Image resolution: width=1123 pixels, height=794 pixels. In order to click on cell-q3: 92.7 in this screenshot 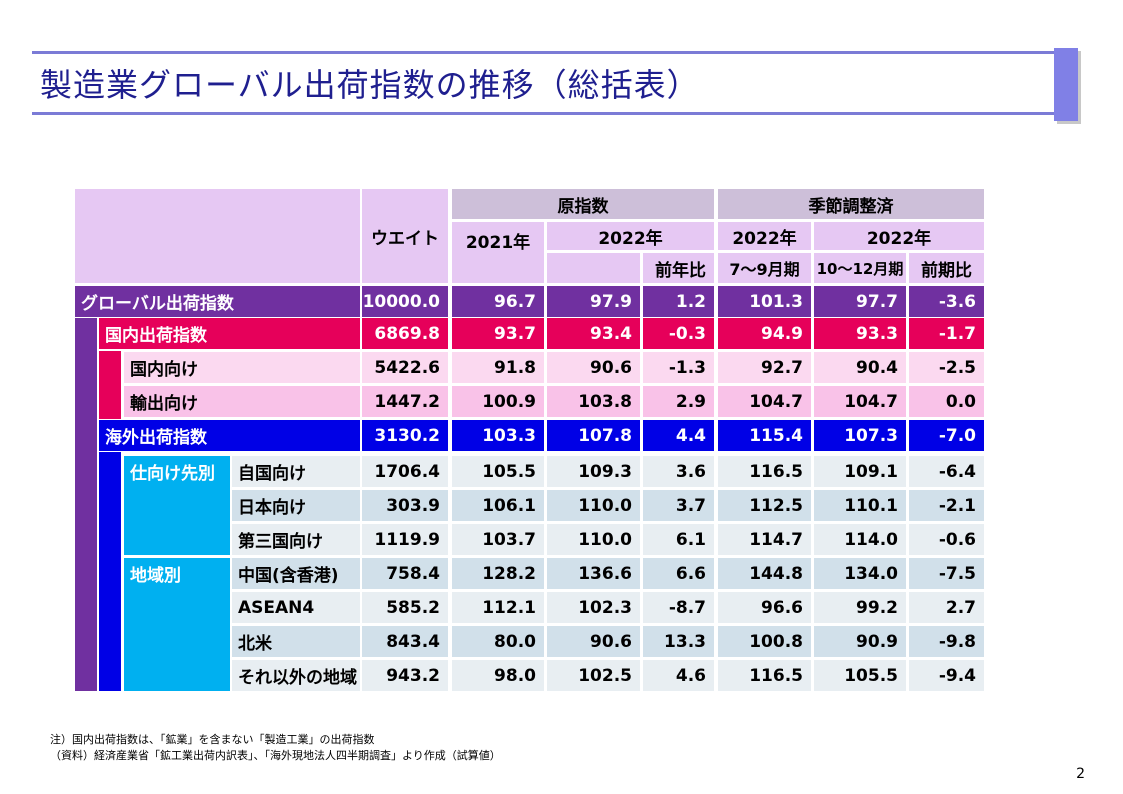, I will do `click(764, 367)`.